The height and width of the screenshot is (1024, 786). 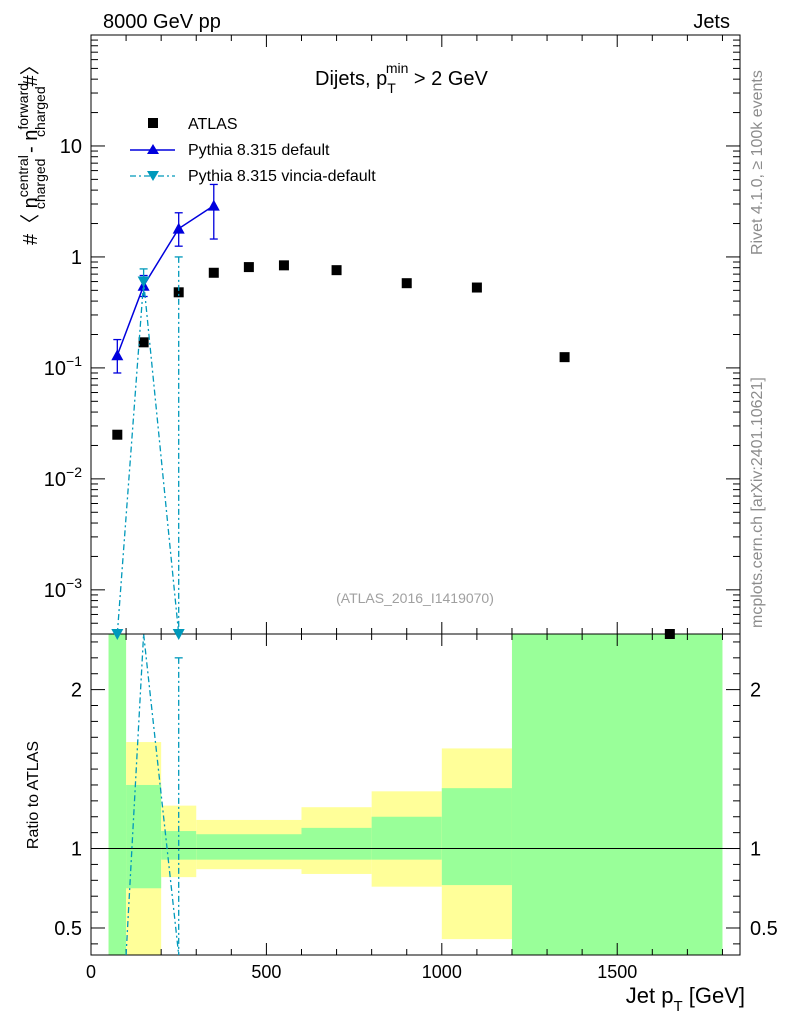 I want to click on ratio-y-tick-label-right: 0.5, so click(x=764, y=929).